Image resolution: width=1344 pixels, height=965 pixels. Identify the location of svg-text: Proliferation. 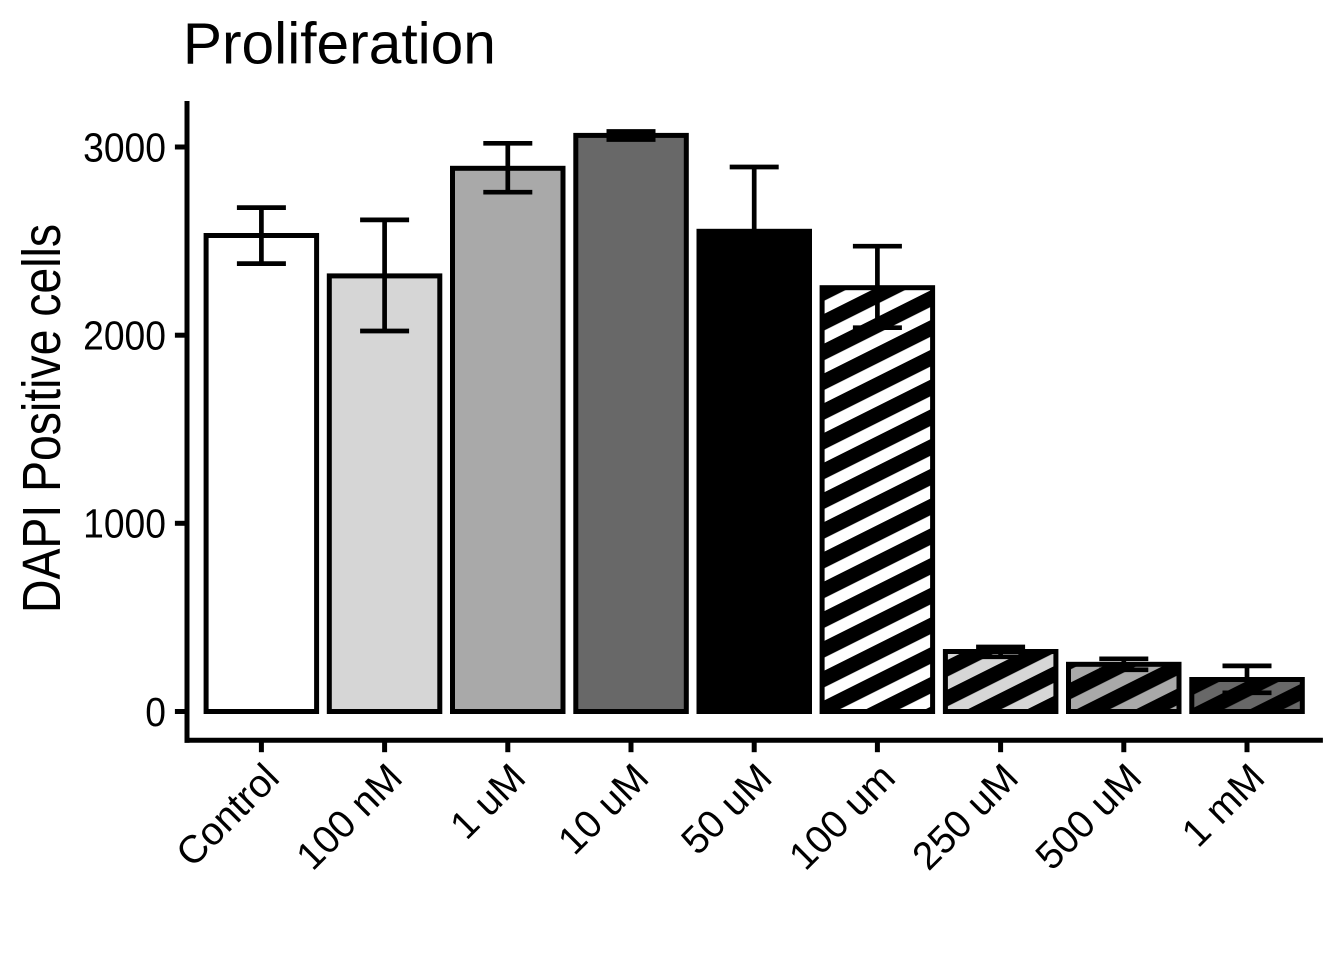
(339, 44).